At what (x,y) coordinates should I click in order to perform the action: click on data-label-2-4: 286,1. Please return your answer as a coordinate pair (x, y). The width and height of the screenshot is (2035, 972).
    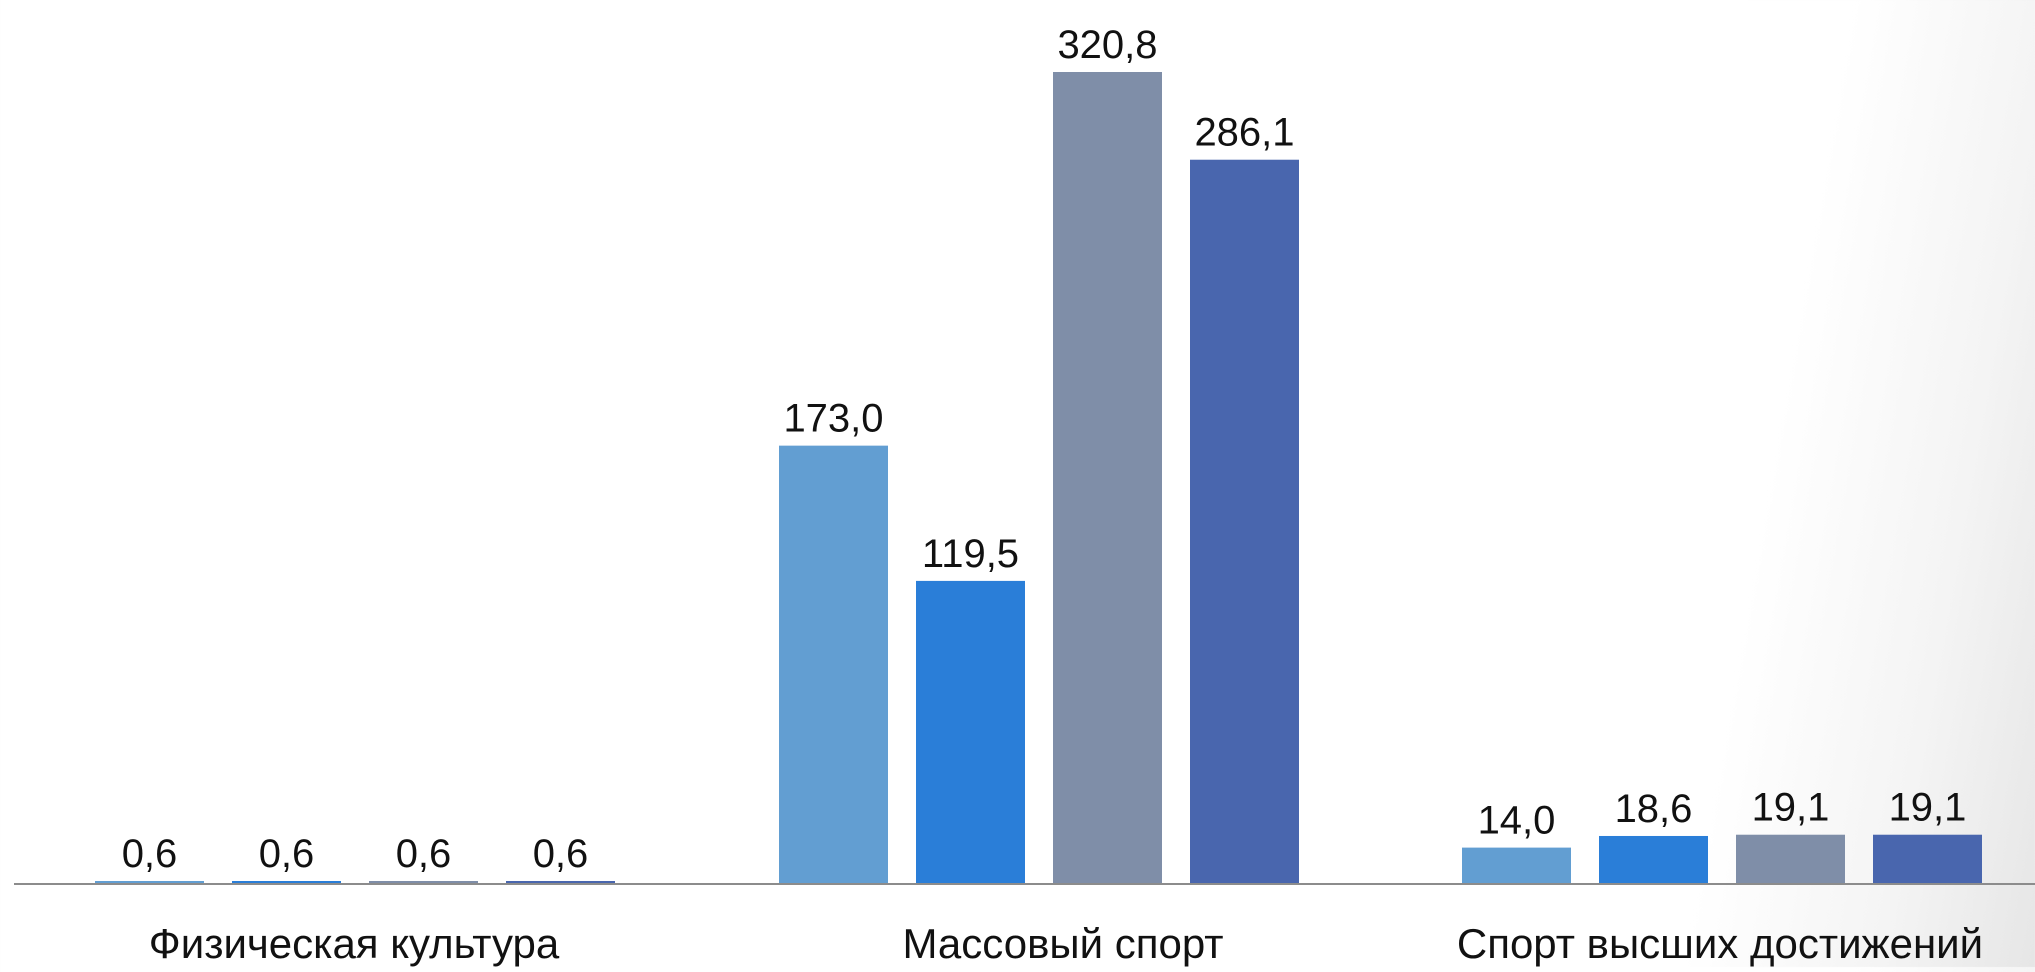
    Looking at the image, I should click on (1244, 133).